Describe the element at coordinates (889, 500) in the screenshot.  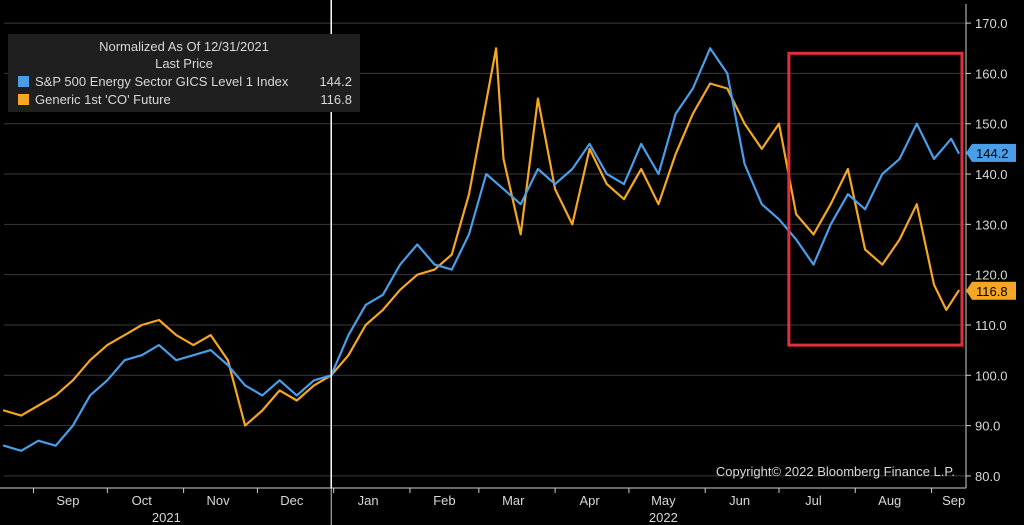
I see `x-tick-label: Aug` at that location.